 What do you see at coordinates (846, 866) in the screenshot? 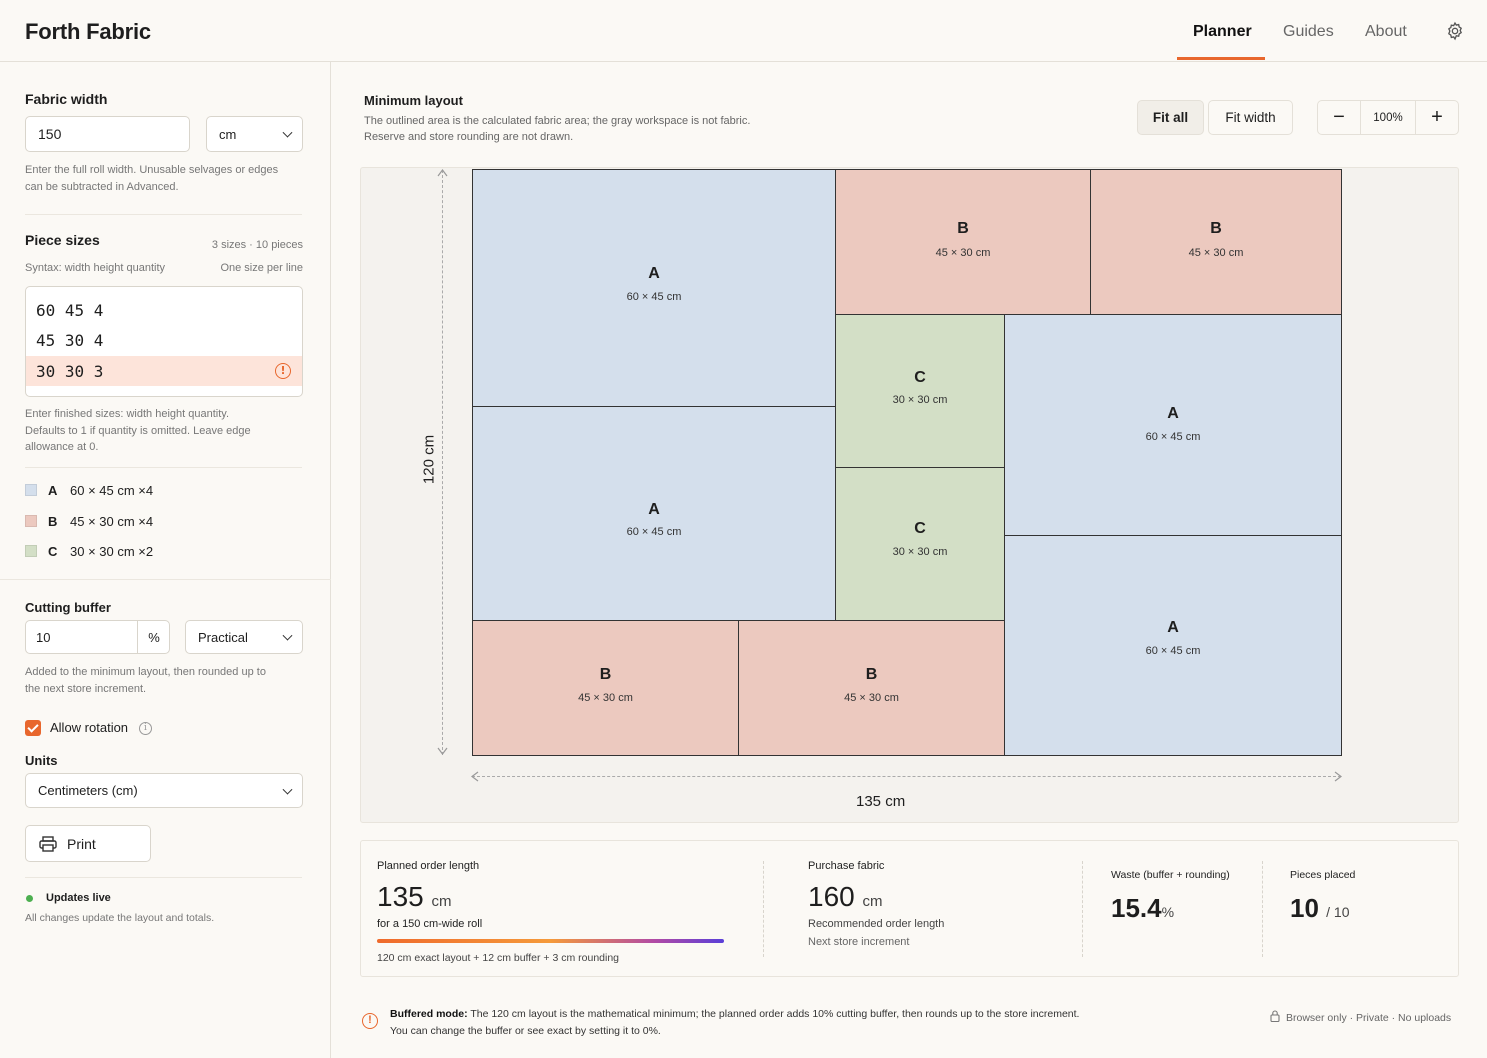
I see `purchase-label: Purchase fabric` at bounding box center [846, 866].